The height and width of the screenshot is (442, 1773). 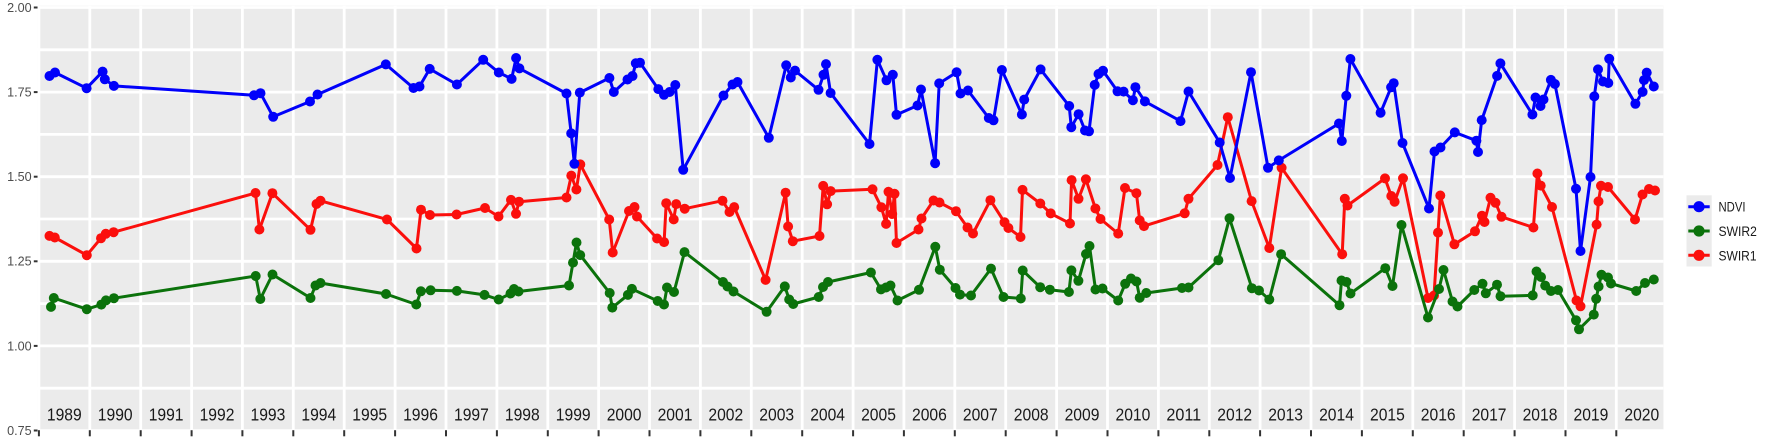 I want to click on svg-text: 2.00, so click(x=19, y=8).